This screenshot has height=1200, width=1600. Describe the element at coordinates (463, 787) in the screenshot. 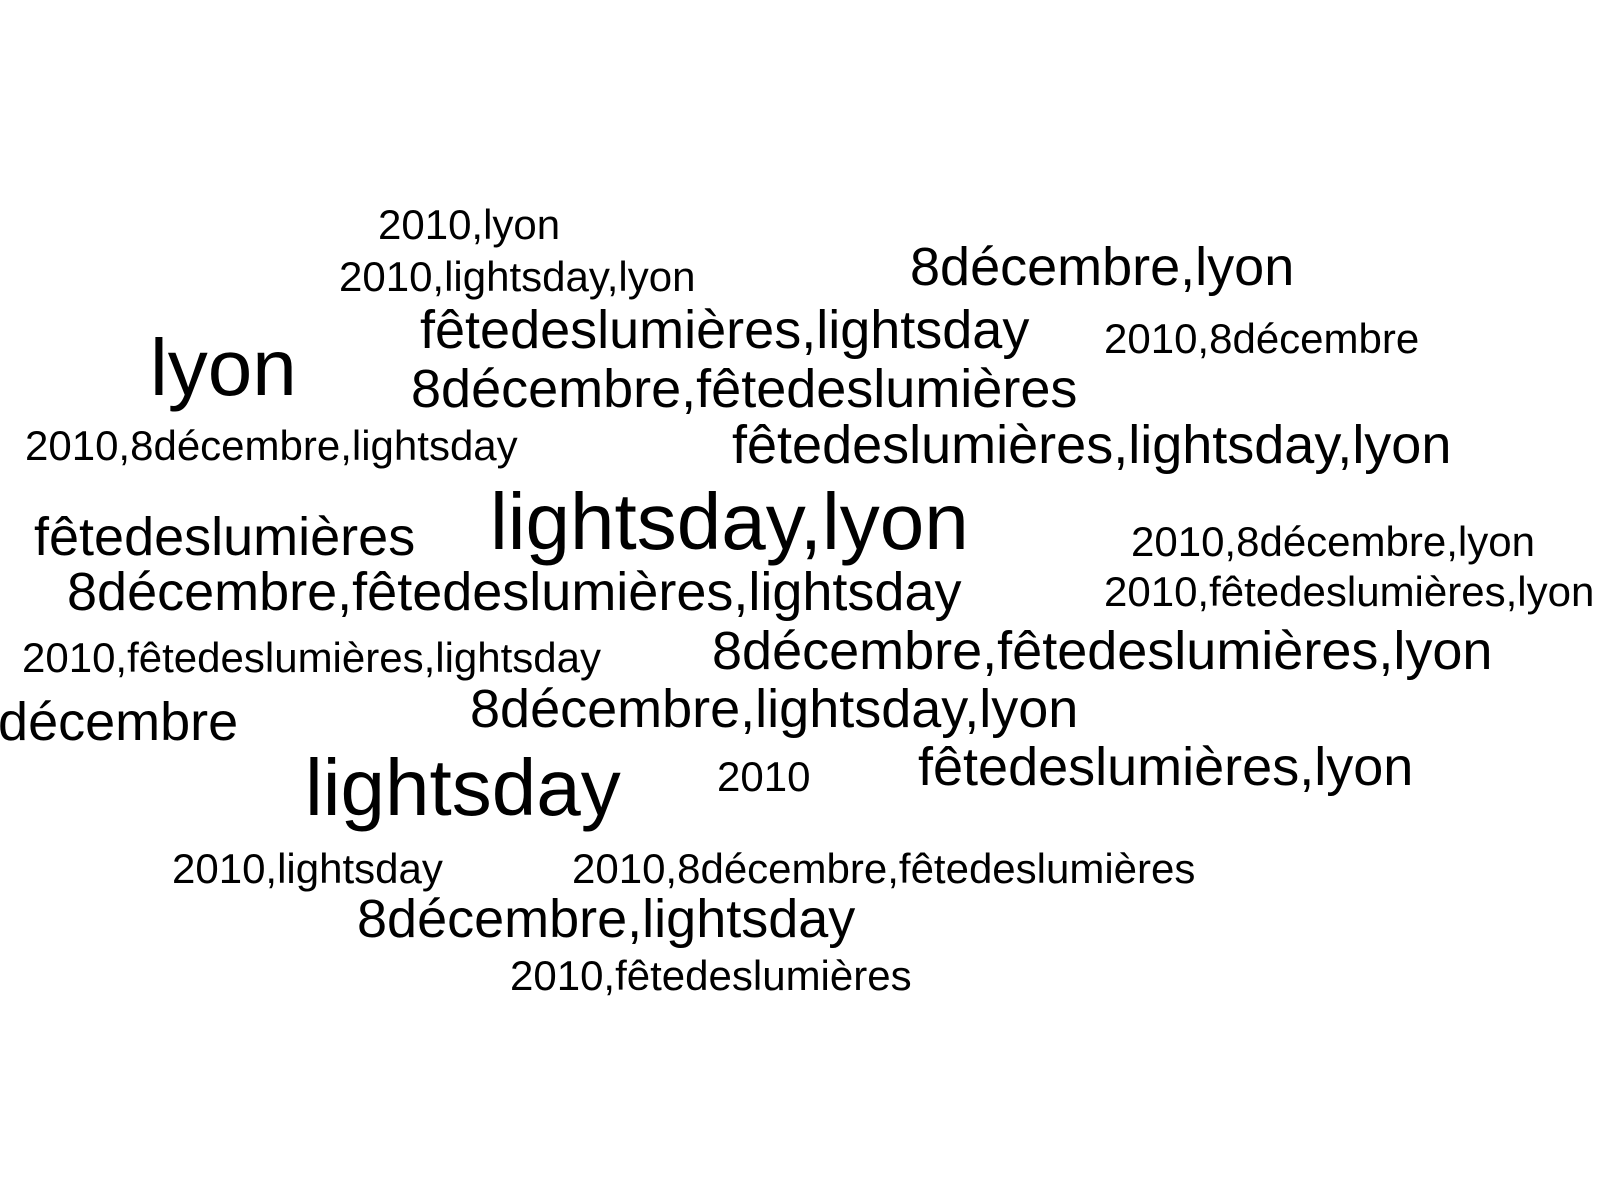

I see `cloud-word: lightsday` at that location.